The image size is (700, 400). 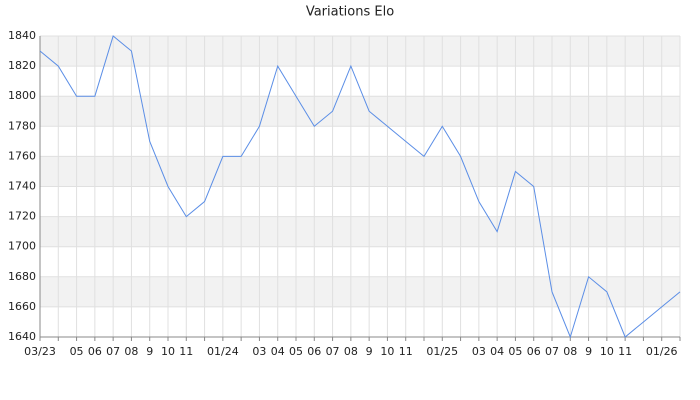 What do you see at coordinates (22, 306) in the screenshot?
I see `y-tick-label: 1660` at bounding box center [22, 306].